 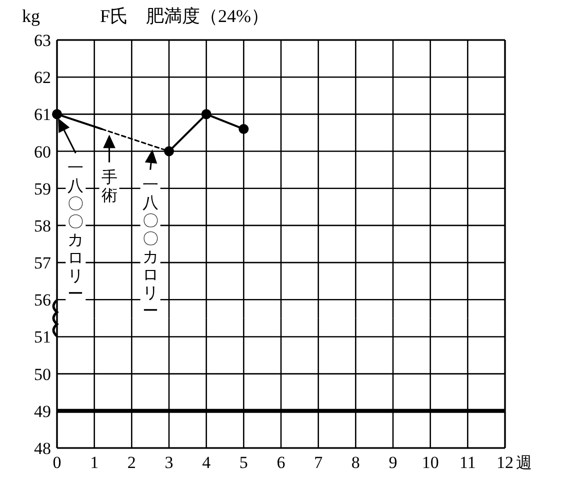 I want to click on x-tick-label: 2, so click(x=131, y=462).